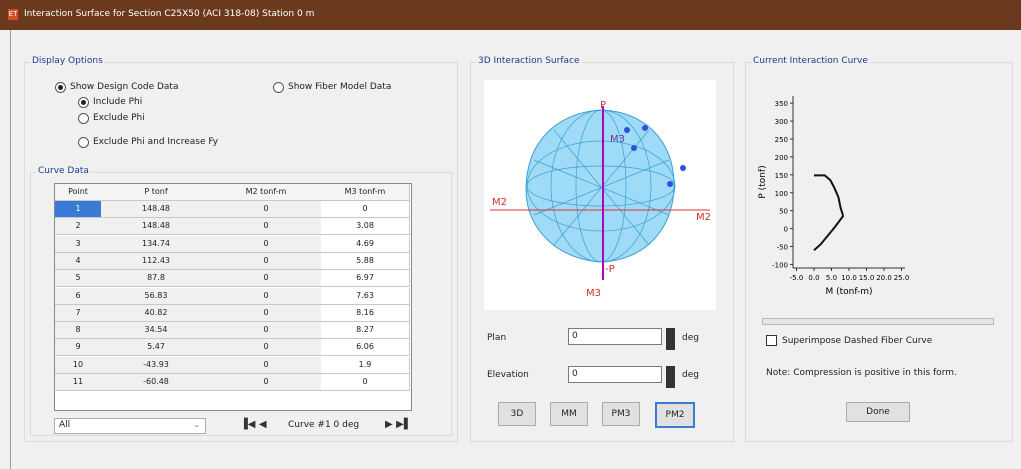 The height and width of the screenshot is (469, 1021). I want to click on cell: 6.97, so click(365, 279).